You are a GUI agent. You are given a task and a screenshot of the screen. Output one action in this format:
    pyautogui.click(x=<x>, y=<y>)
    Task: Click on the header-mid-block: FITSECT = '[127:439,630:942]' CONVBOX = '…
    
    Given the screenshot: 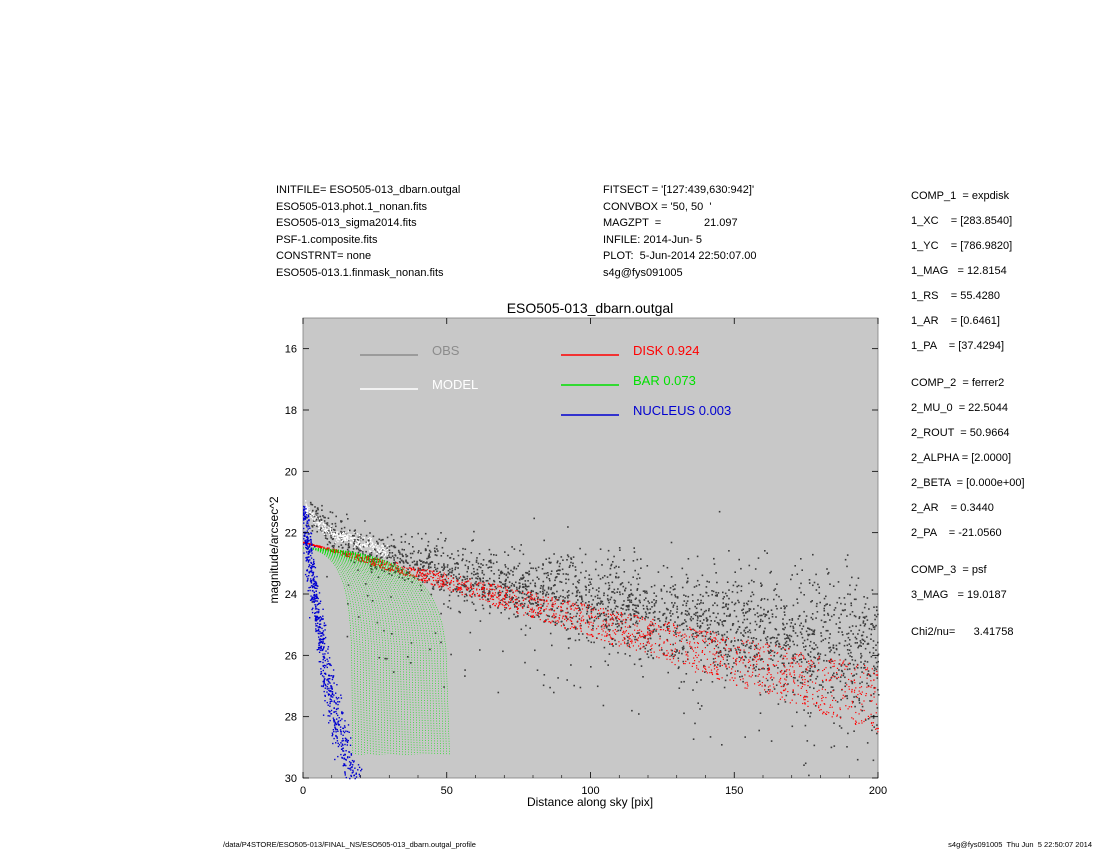 What is the action you would take?
    pyautogui.click(x=680, y=231)
    